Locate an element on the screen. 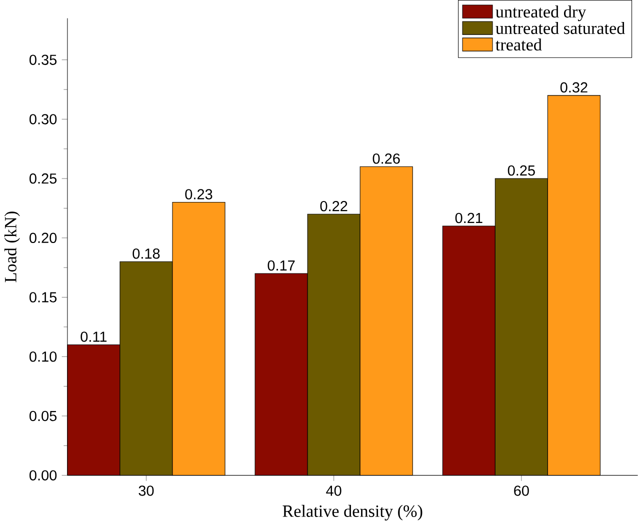 This screenshot has height=525, width=638. data-label: 0.26 is located at coordinates (386, 159).